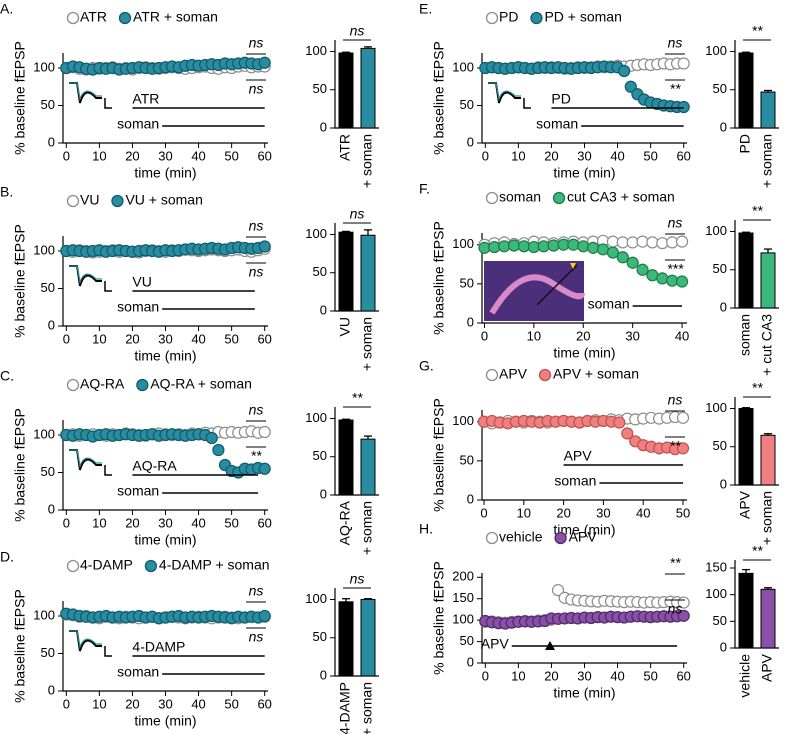 This screenshot has height=734, width=800. I want to click on legend-label: APV, so click(583, 537).